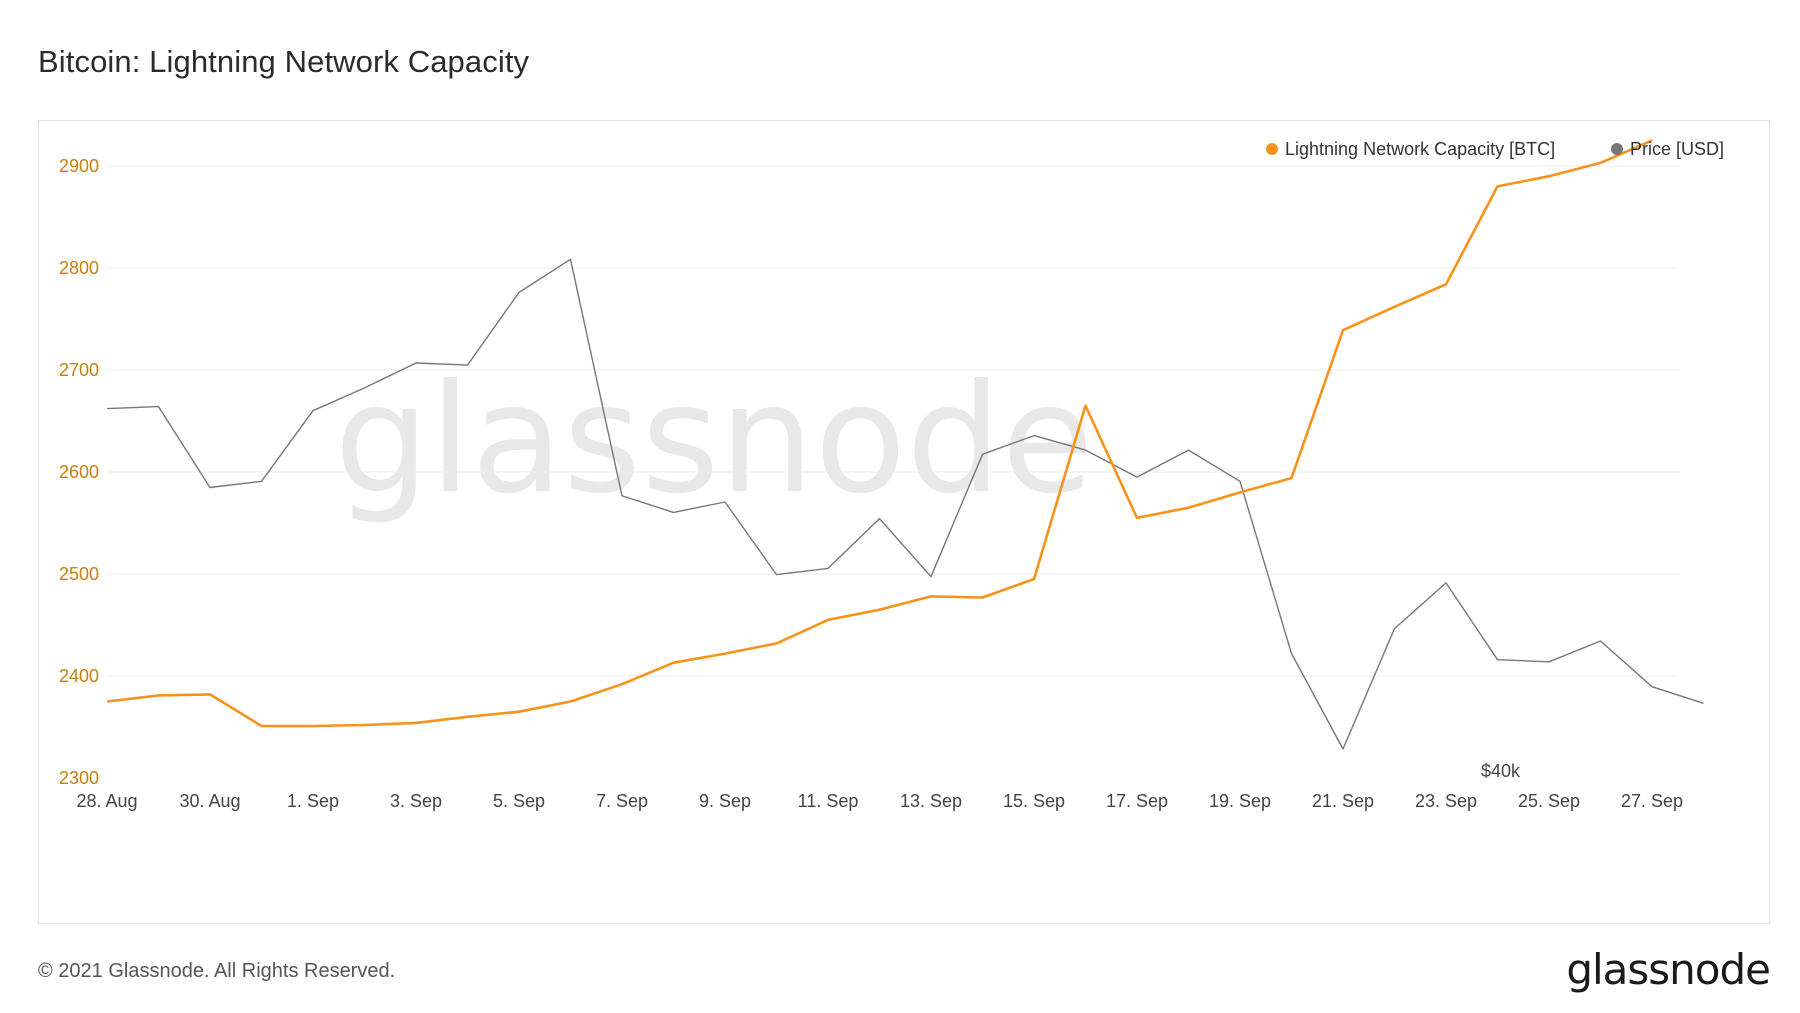  Describe the element at coordinates (209, 801) in the screenshot. I see `x-tick-label: 30. Aug` at that location.